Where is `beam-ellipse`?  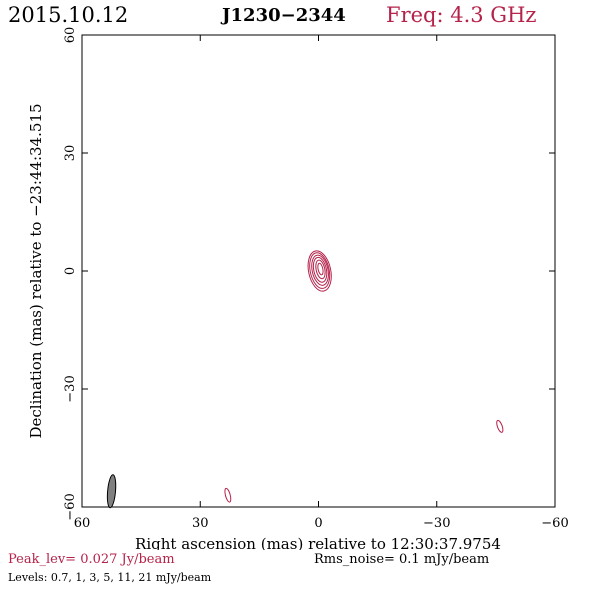 beam-ellipse is located at coordinates (111, 491).